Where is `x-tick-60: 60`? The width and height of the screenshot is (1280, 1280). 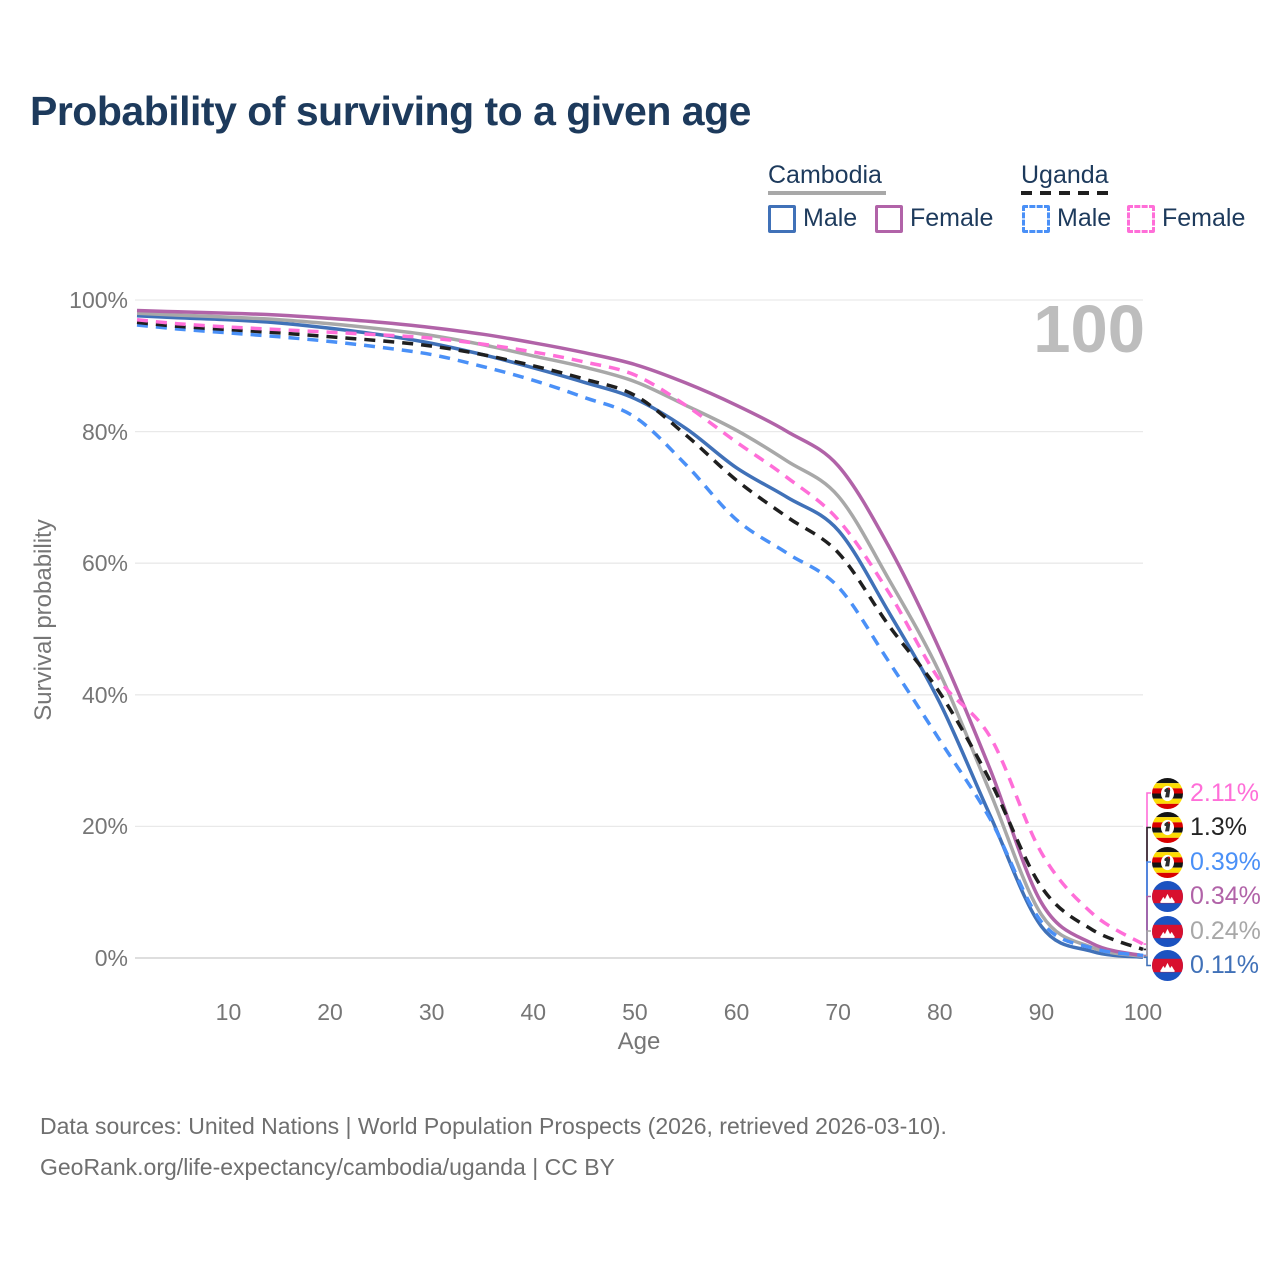 x-tick-60: 60 is located at coordinates (736, 1012).